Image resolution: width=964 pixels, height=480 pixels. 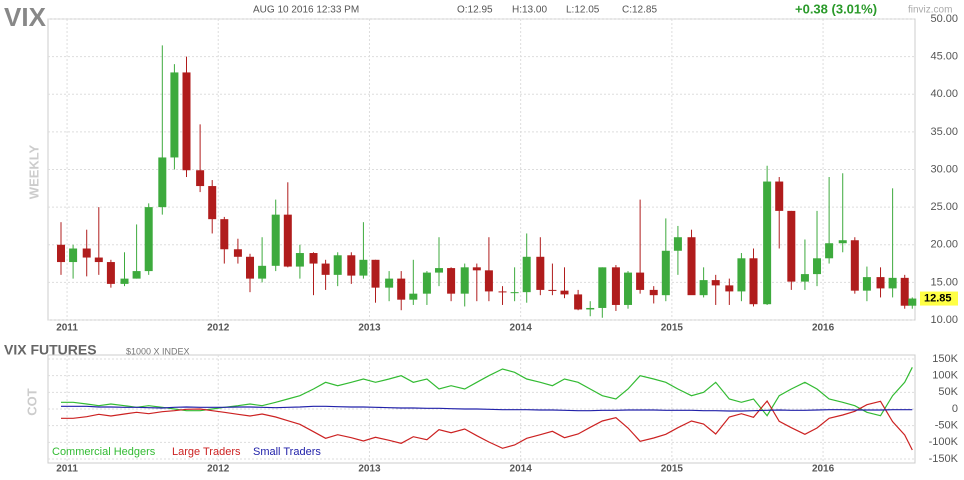 What do you see at coordinates (25, 17) in the screenshot?
I see `symbol: VIX` at bounding box center [25, 17].